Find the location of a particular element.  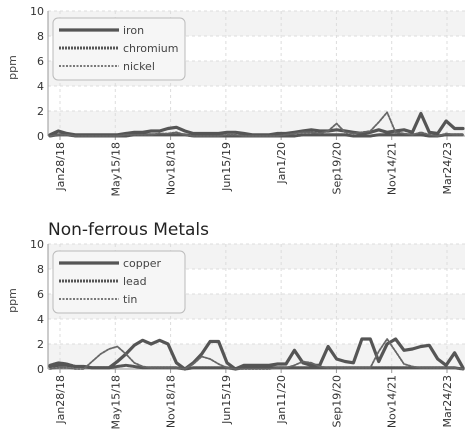

series-line-copper is located at coordinates (256, 354).